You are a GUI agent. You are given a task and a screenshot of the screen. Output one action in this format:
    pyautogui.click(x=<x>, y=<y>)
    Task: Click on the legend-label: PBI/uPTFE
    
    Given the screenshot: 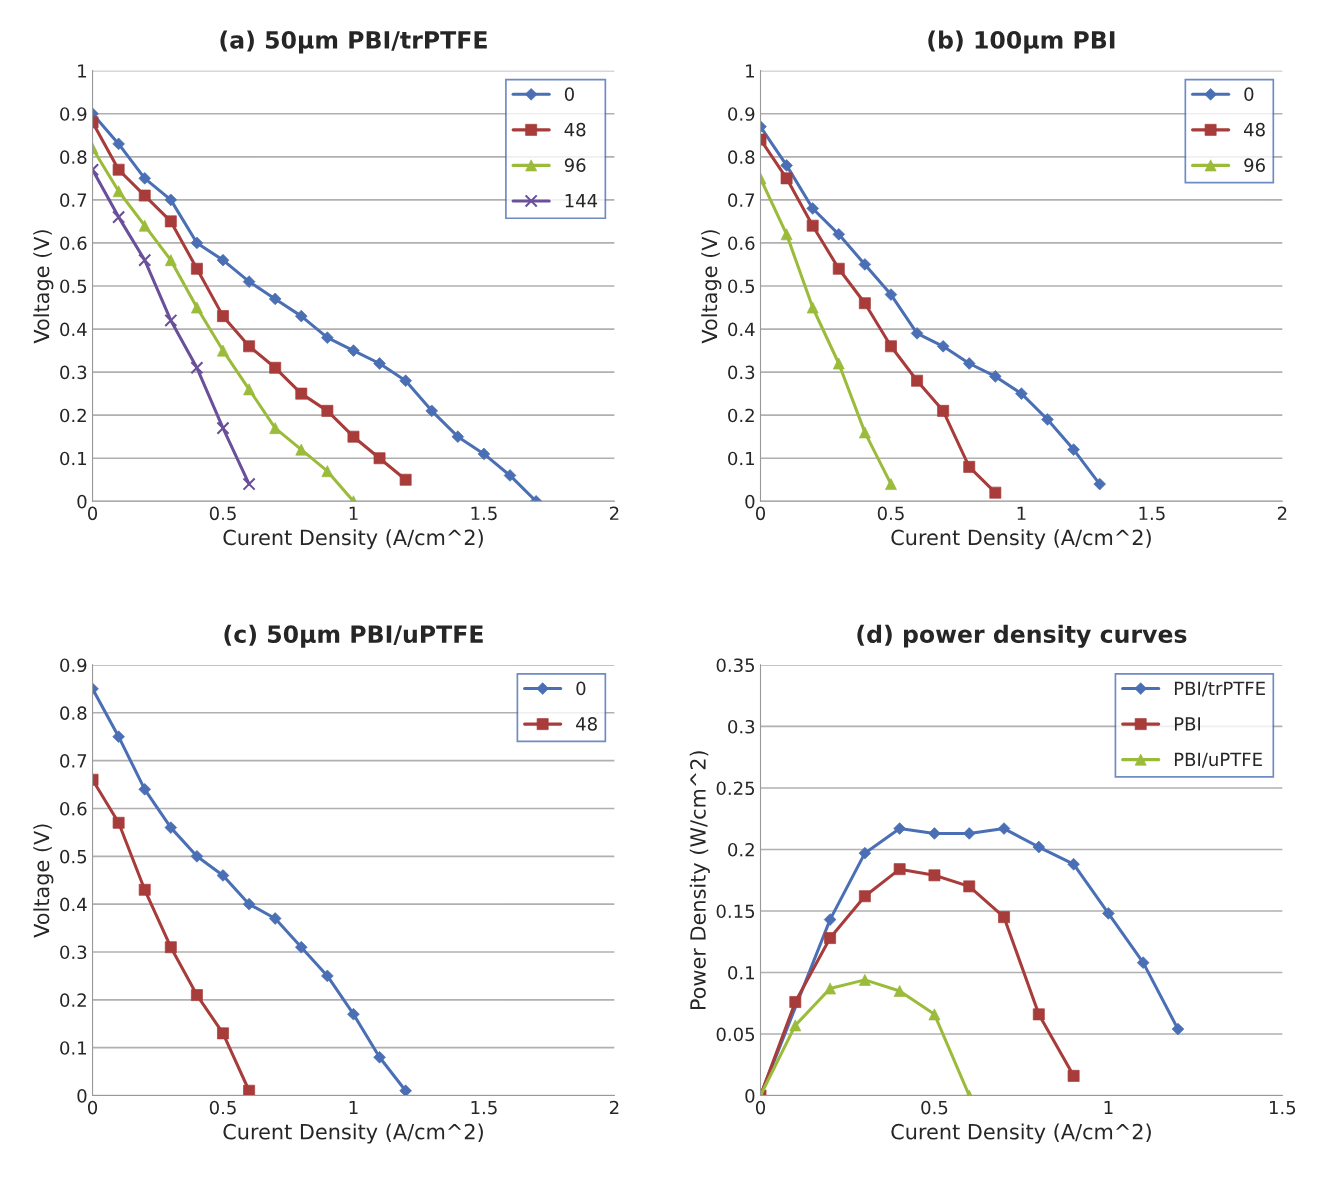 What is the action you would take?
    pyautogui.click(x=1218, y=760)
    